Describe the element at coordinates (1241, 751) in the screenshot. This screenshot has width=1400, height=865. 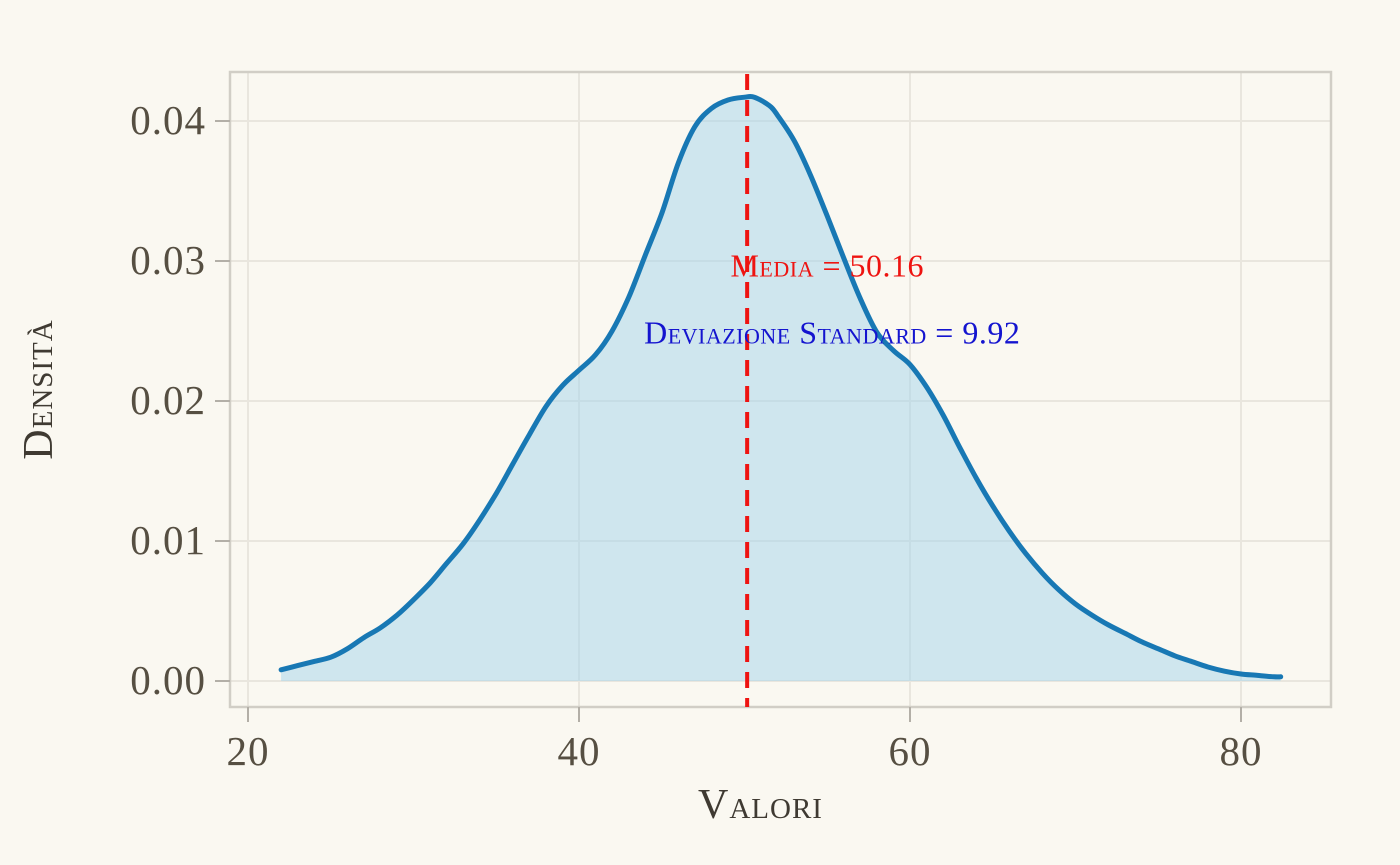
I see `x-tick-label: 80` at that location.